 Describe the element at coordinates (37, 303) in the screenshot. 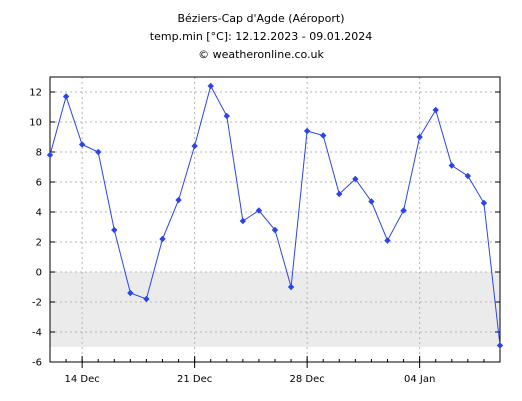

I see `y-tick-label: -2` at that location.